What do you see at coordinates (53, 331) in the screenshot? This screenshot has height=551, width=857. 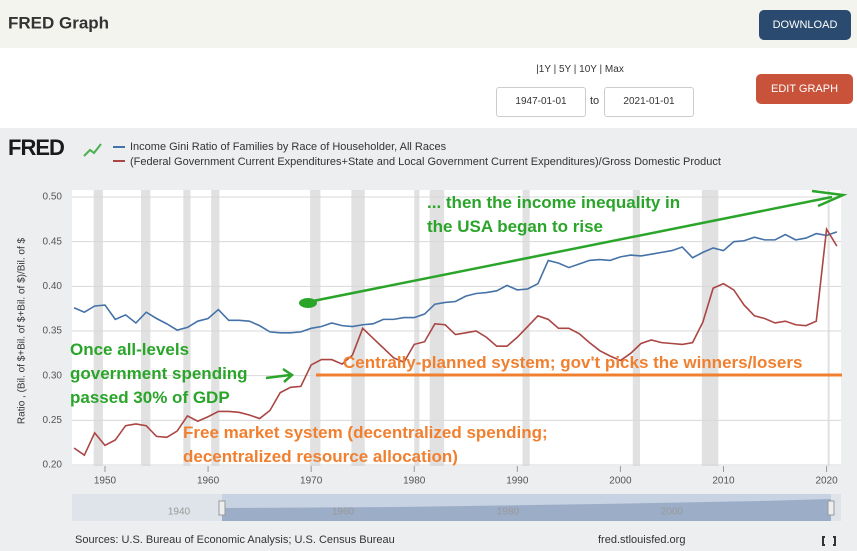 I see `y-tick-label: 0.35` at bounding box center [53, 331].